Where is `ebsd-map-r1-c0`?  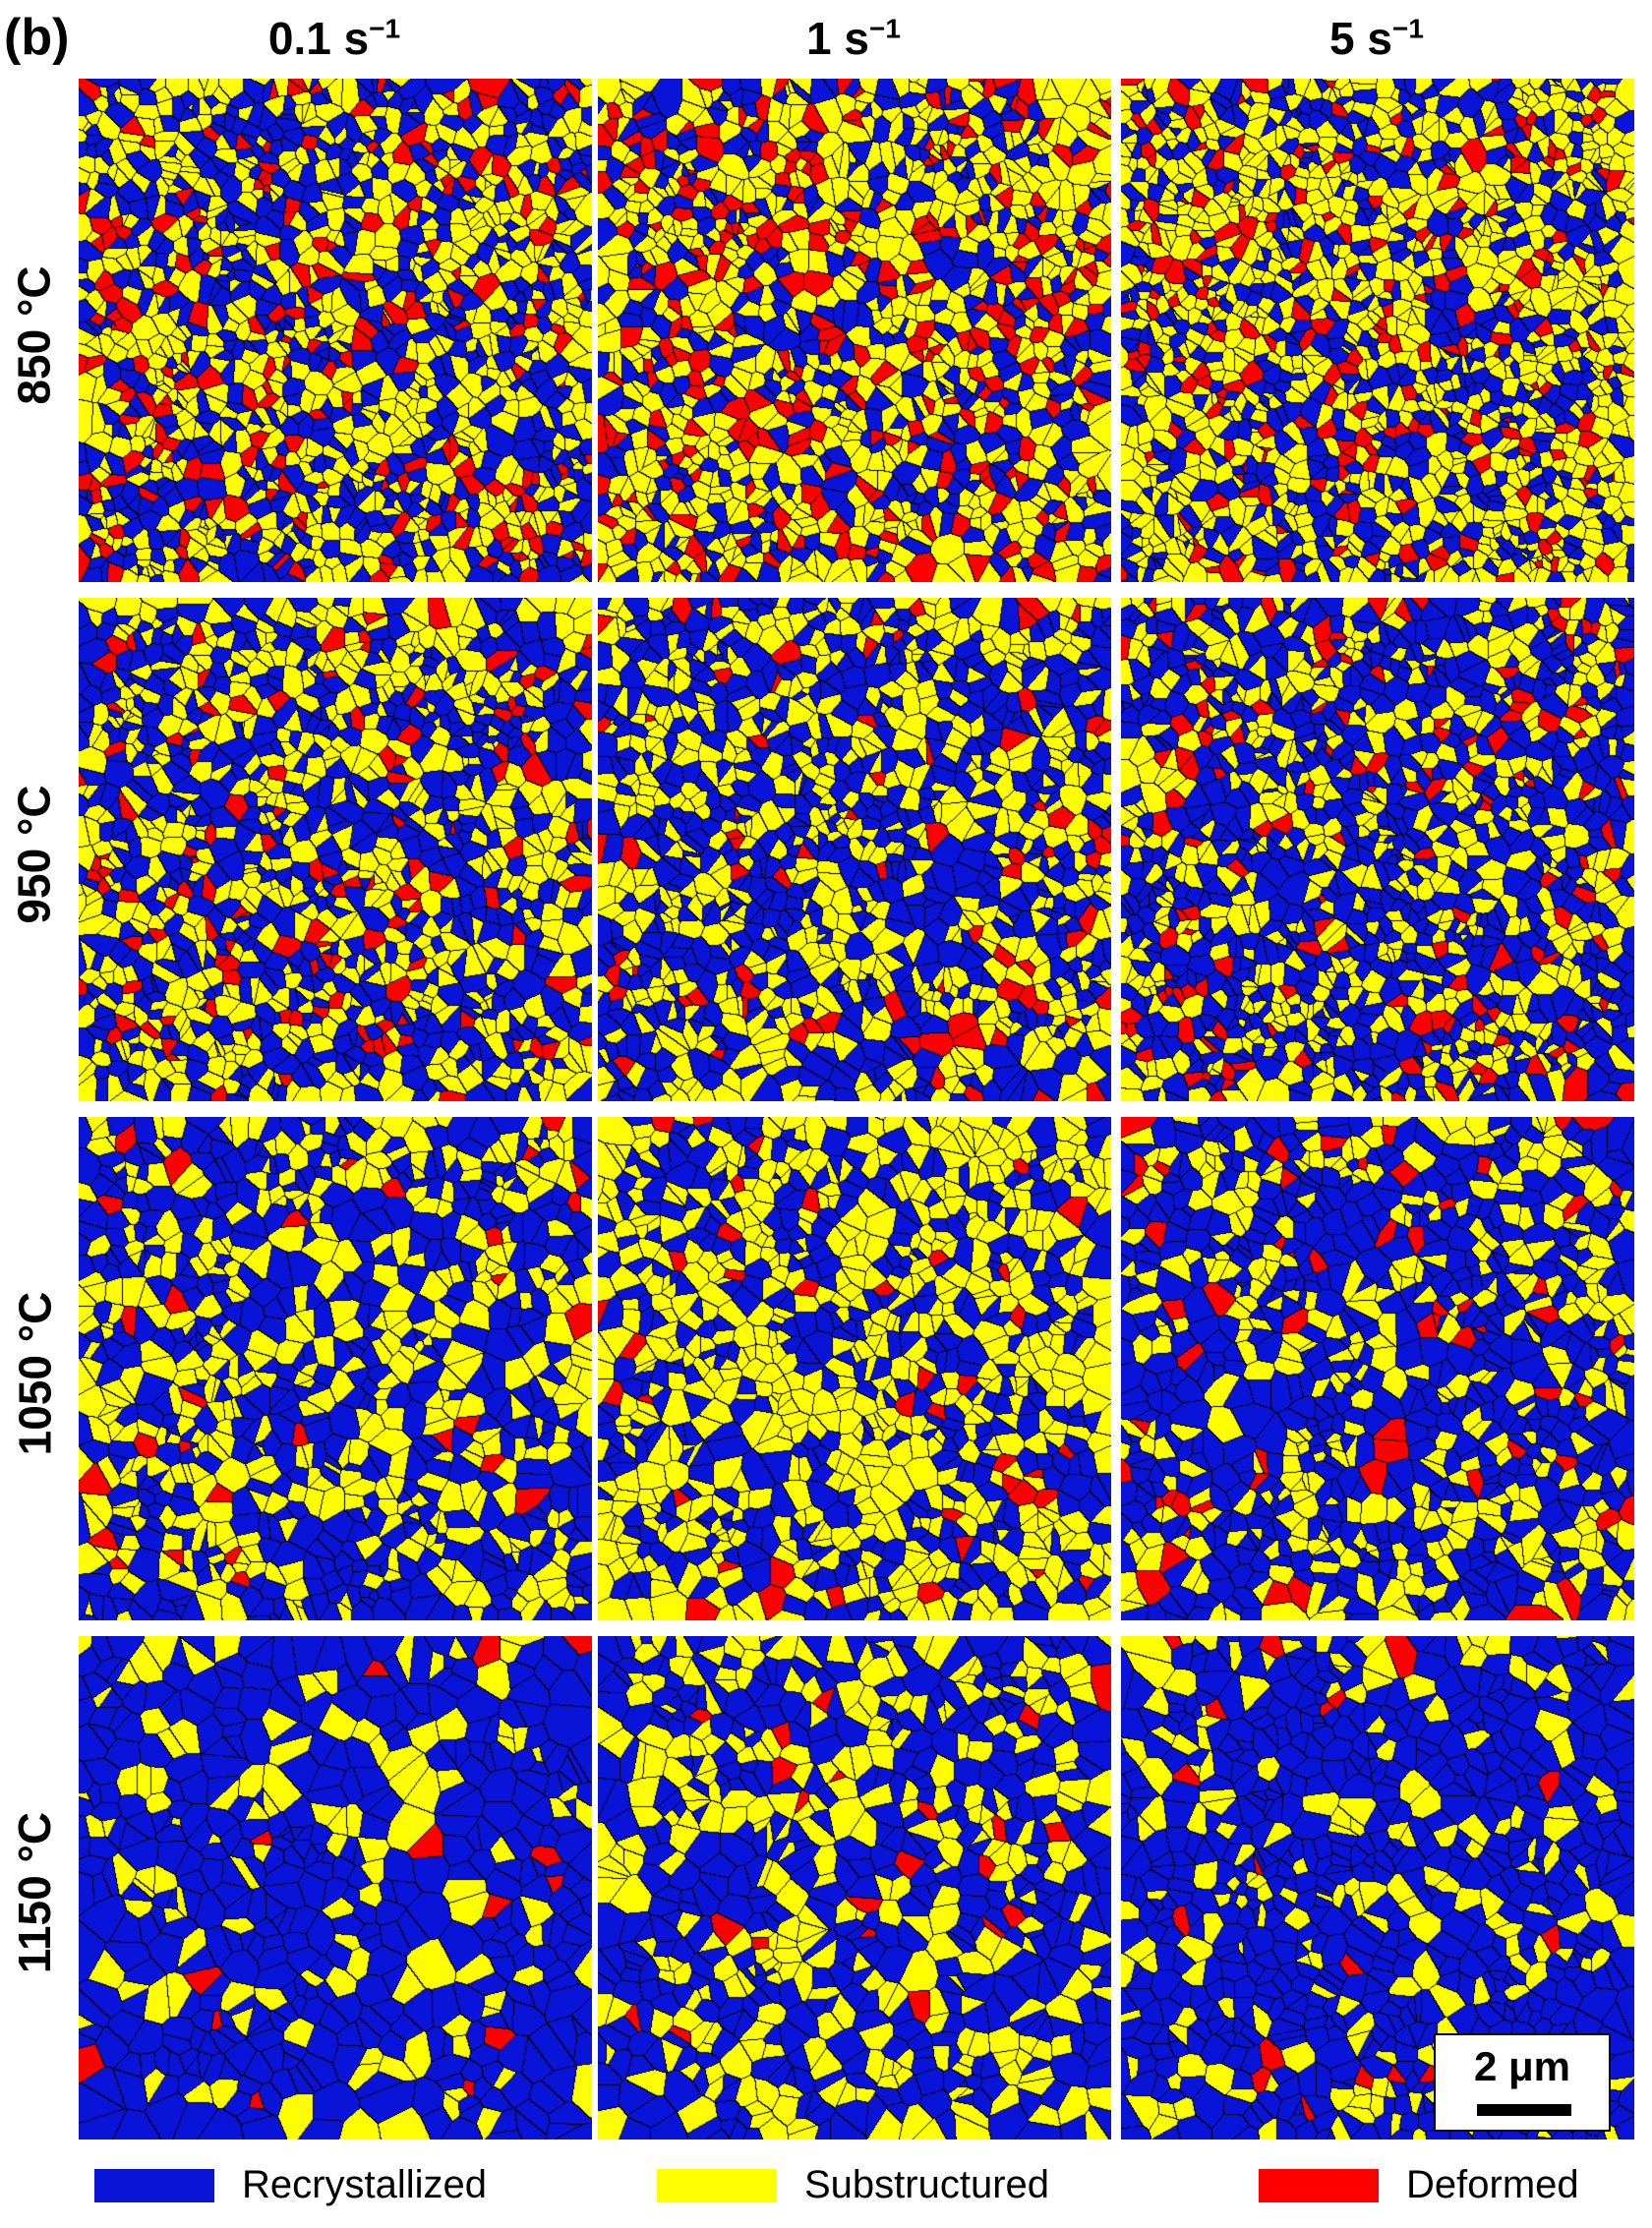
ebsd-map-r1-c0 is located at coordinates (335, 849).